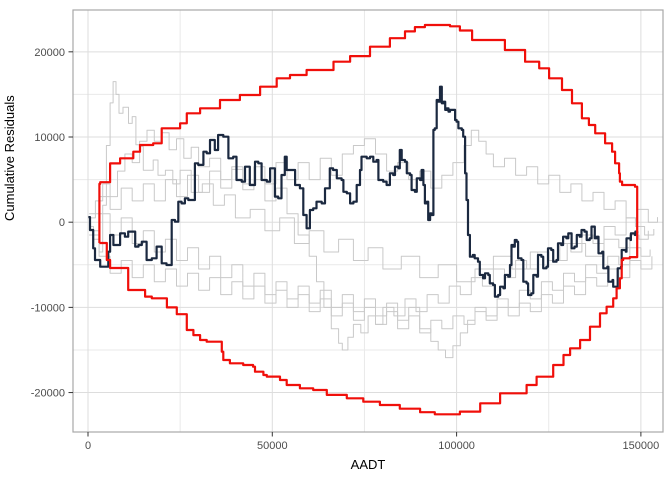  Describe the element at coordinates (48, 394) in the screenshot. I see `y-tick-label: -20000` at that location.